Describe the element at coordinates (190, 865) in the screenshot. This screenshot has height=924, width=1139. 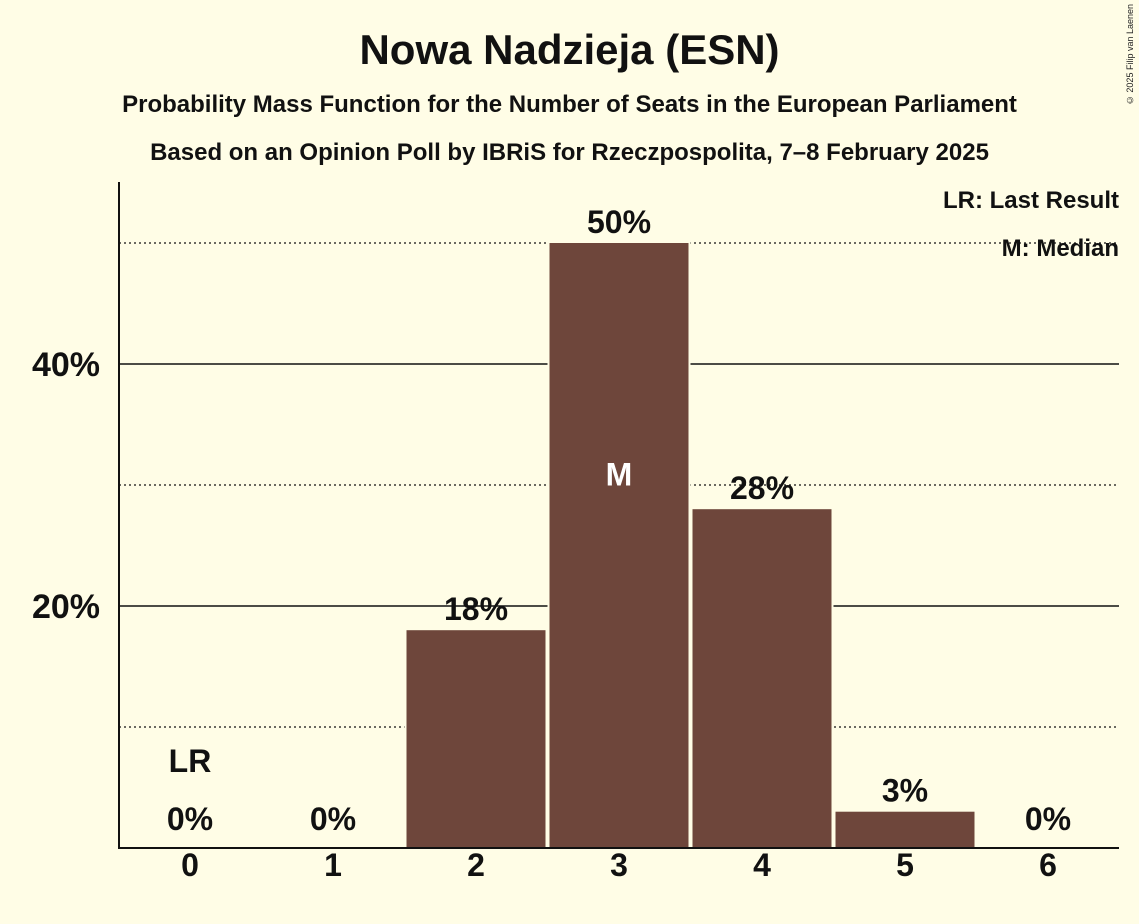
I see `x-tick-label: 0` at that location.